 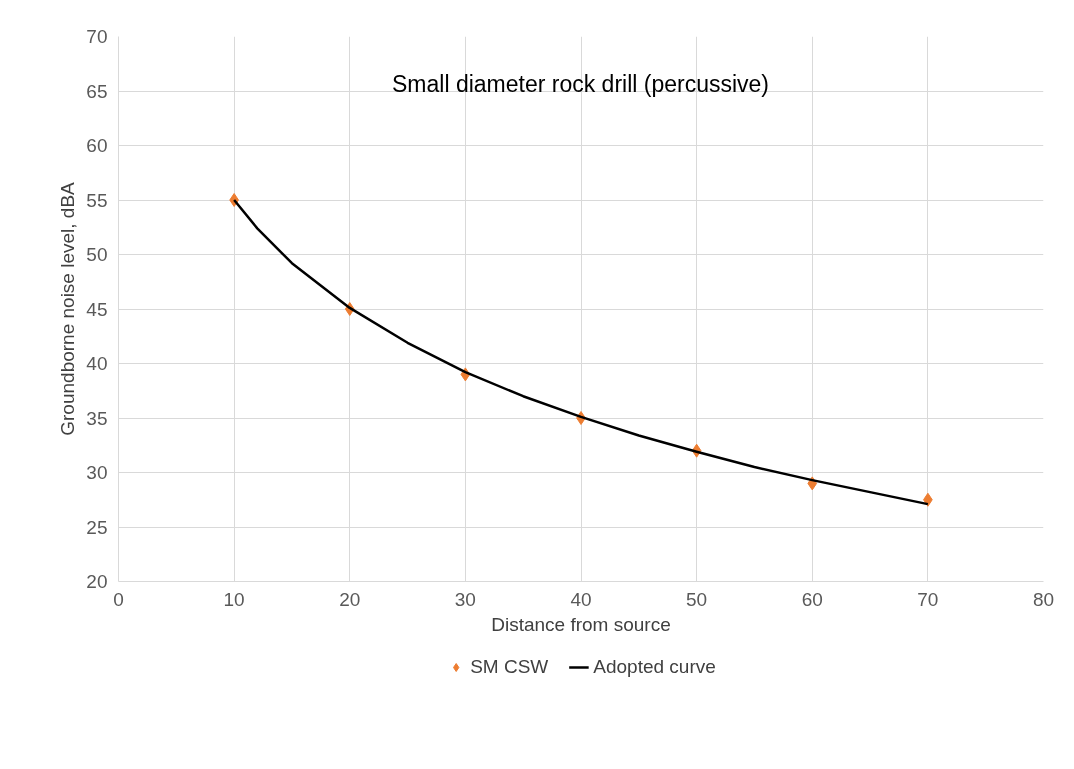 I want to click on x-tick-label: 30, so click(x=465, y=599).